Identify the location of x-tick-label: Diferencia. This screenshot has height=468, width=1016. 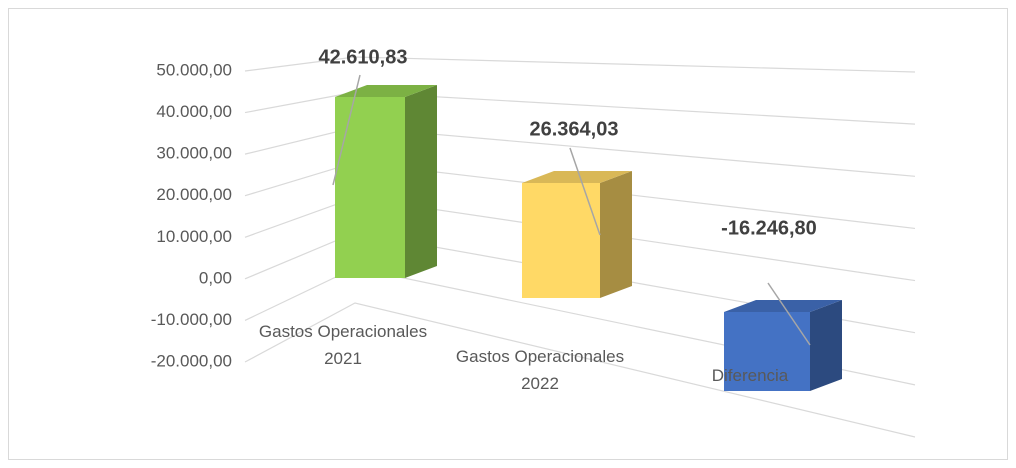
(750, 375).